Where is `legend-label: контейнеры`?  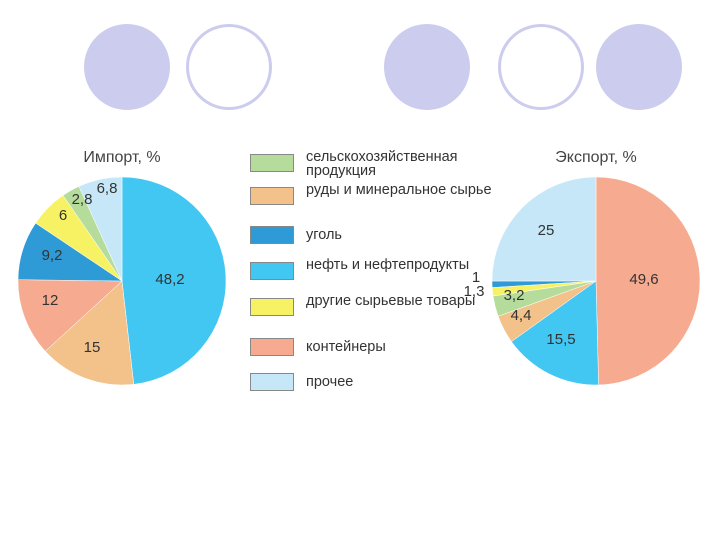
legend-label: контейнеры is located at coordinates (346, 347).